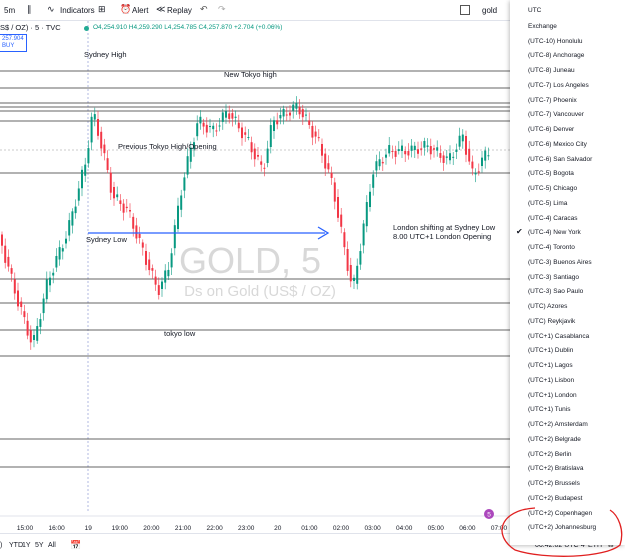 This screenshot has height=560, width=625. What do you see at coordinates (102, 9) in the screenshot?
I see `layouts-icon: ⊞` at bounding box center [102, 9].